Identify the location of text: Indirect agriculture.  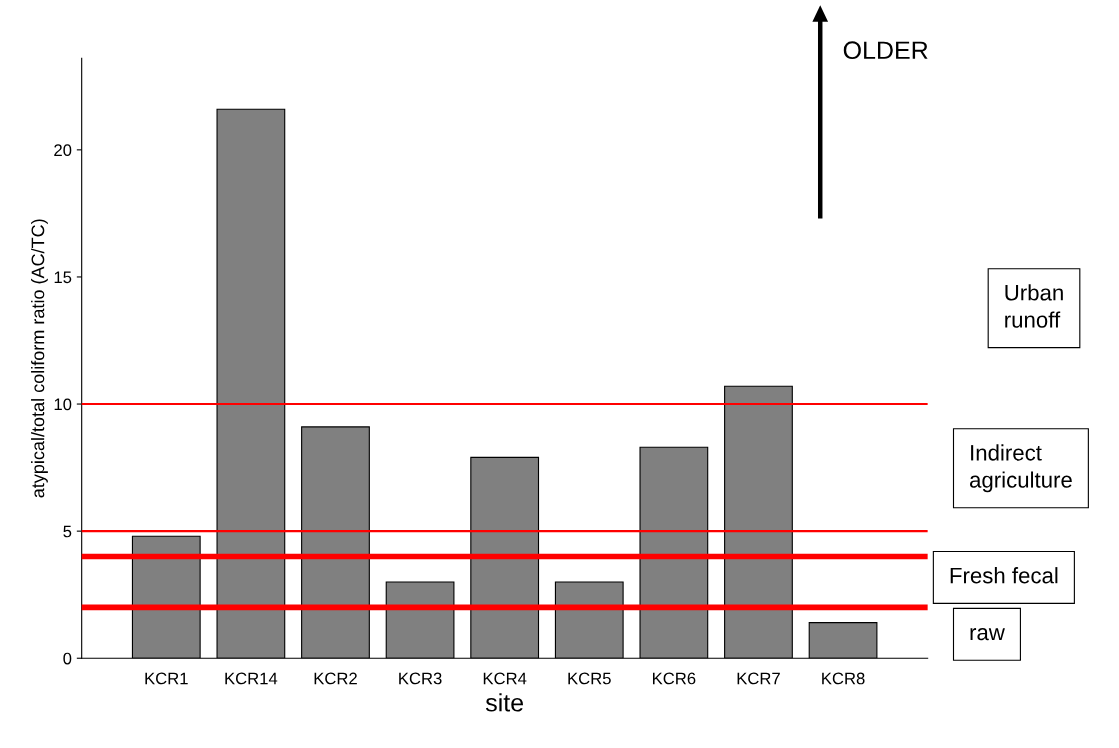
(1021, 468).